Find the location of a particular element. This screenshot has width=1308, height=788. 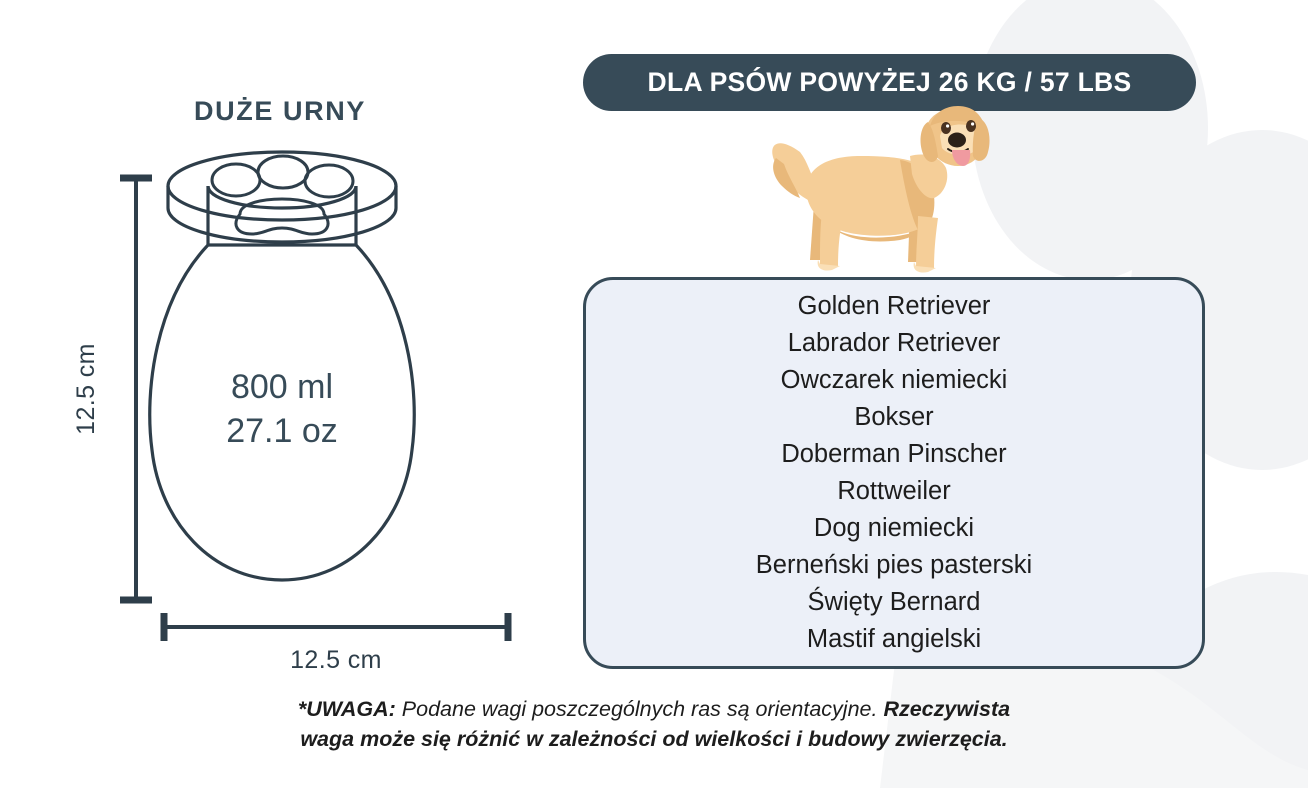

urn-volume-oz: 27.1 oz is located at coordinates (282, 431).